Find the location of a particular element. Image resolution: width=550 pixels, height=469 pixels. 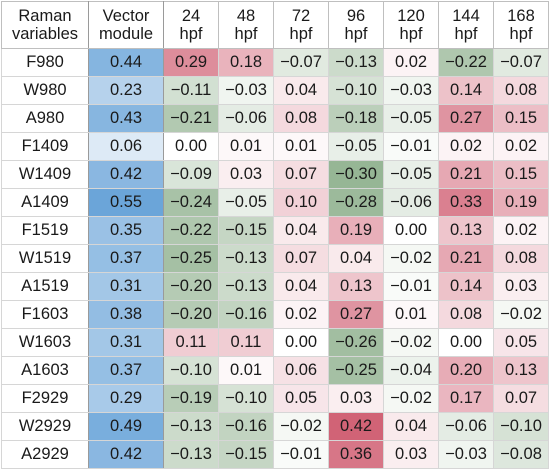

table-row: F980 0.44 0.29 0.18 −0.07 −0.13 0.02 −0.22 −0.07 is located at coordinates (275, 62).